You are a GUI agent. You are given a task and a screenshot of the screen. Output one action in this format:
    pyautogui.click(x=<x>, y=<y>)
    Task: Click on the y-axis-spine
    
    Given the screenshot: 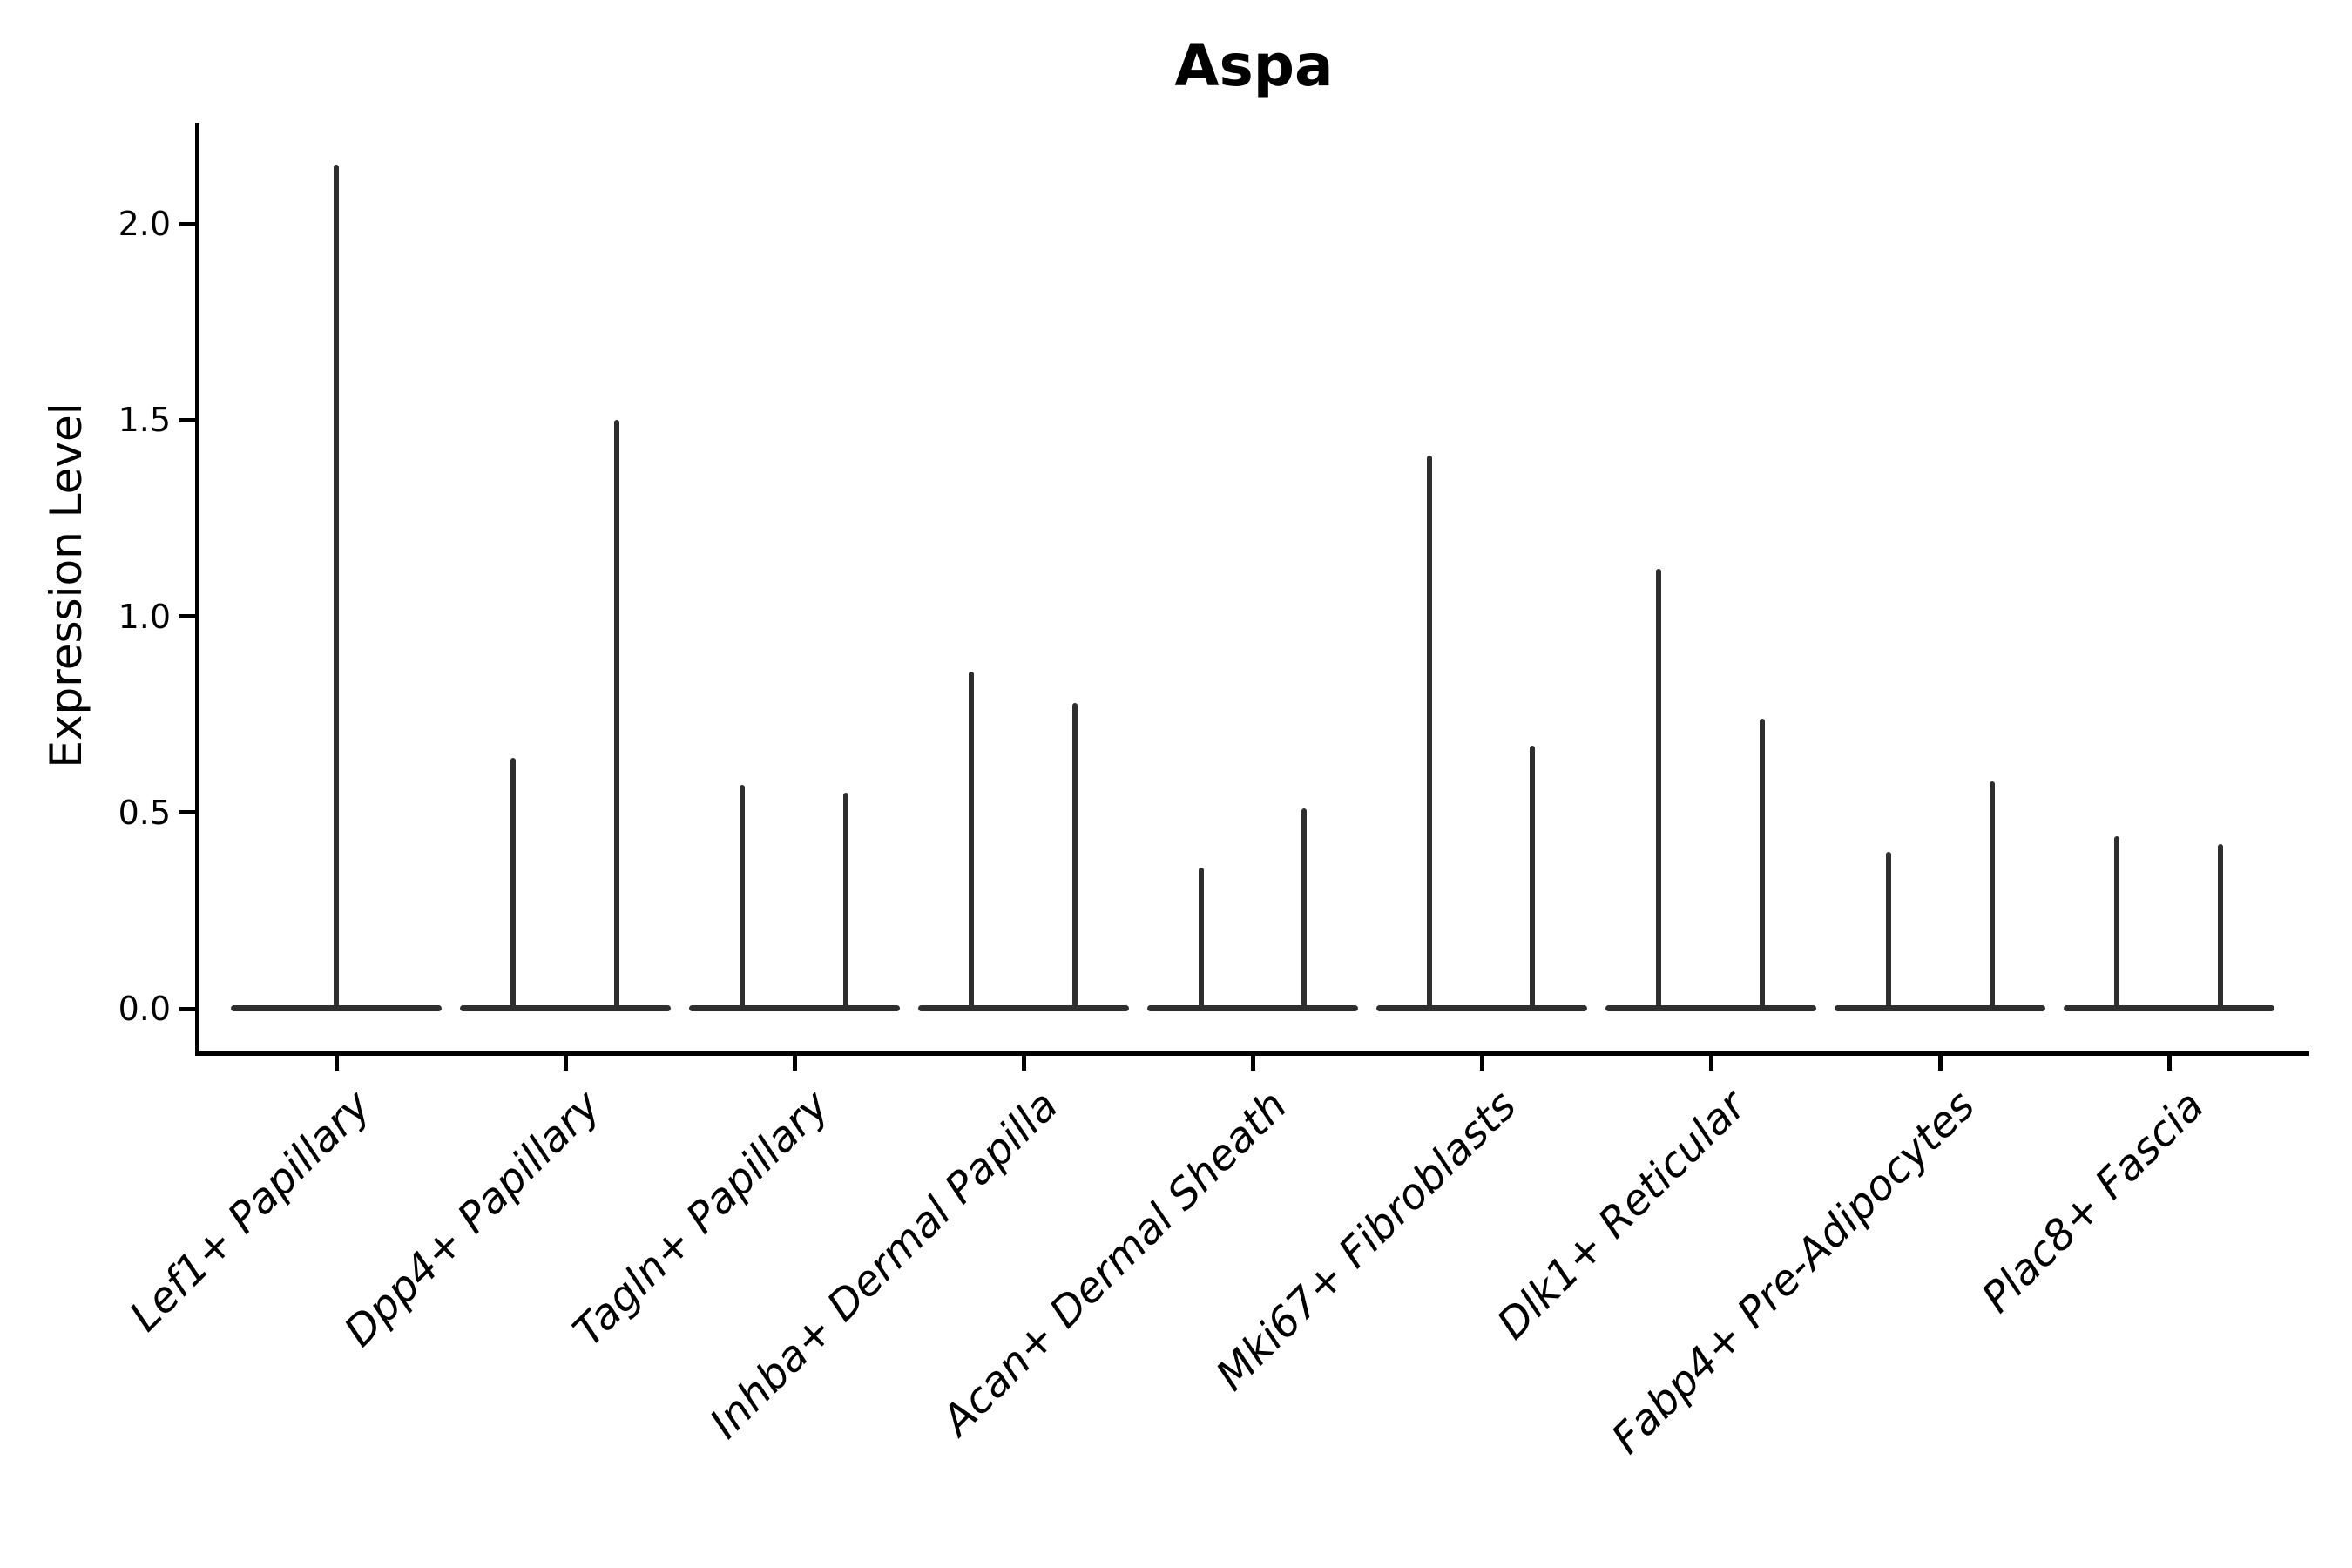 What is the action you would take?
    pyautogui.click(x=197, y=589)
    